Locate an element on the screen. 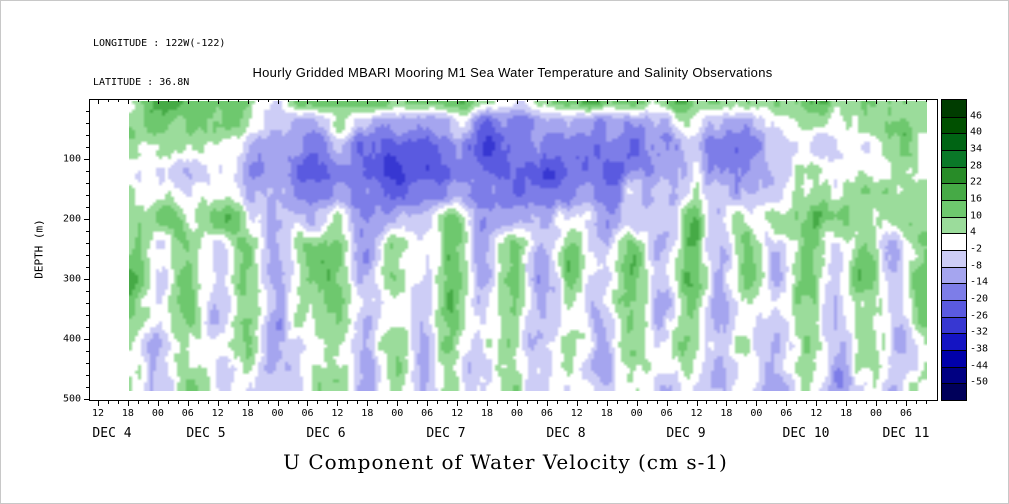 Image resolution: width=1009 pixels, height=504 pixels. y-tick-label: 300 is located at coordinates (71, 279).